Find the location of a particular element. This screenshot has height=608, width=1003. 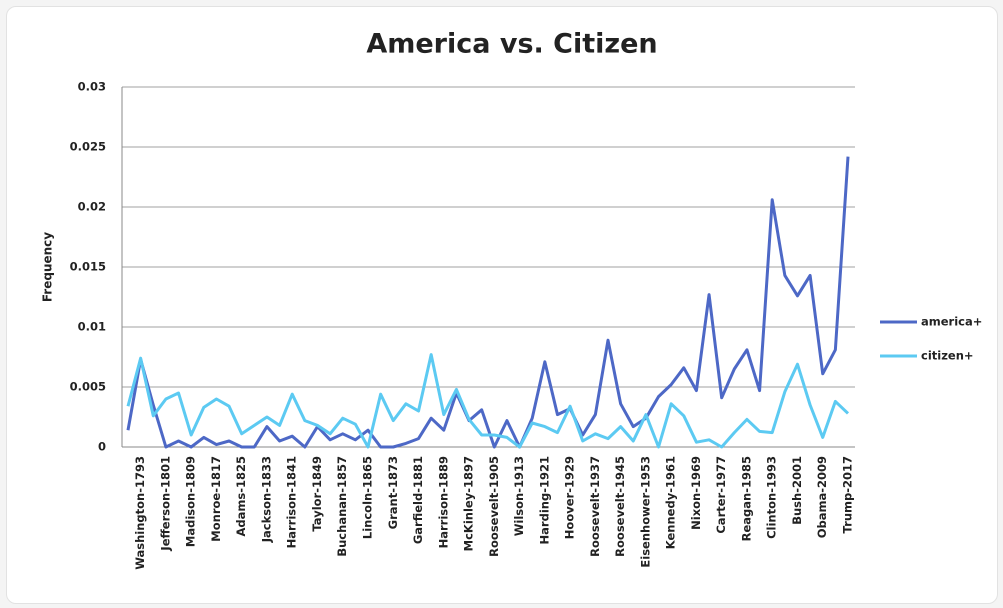

x-tick-label: Harrison-1889 is located at coordinates (443, 502).